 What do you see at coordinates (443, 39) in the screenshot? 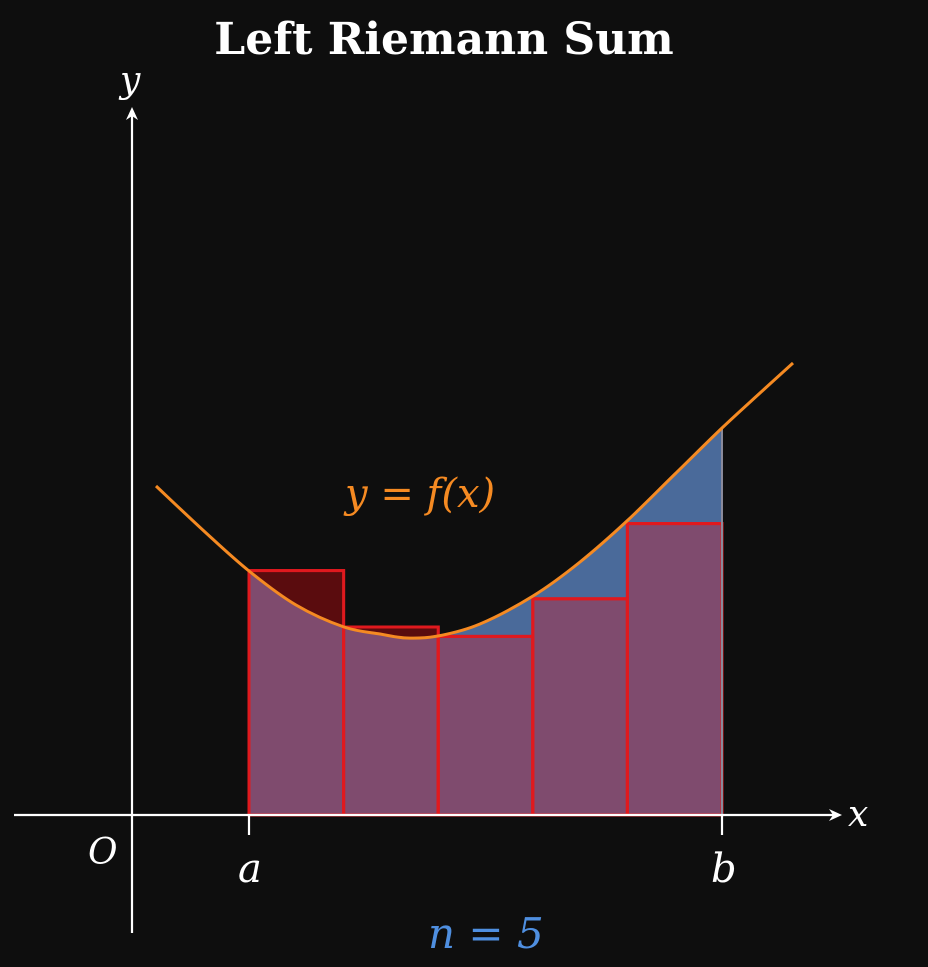
I see `diagram-title: Left Riemann Sum` at bounding box center [443, 39].